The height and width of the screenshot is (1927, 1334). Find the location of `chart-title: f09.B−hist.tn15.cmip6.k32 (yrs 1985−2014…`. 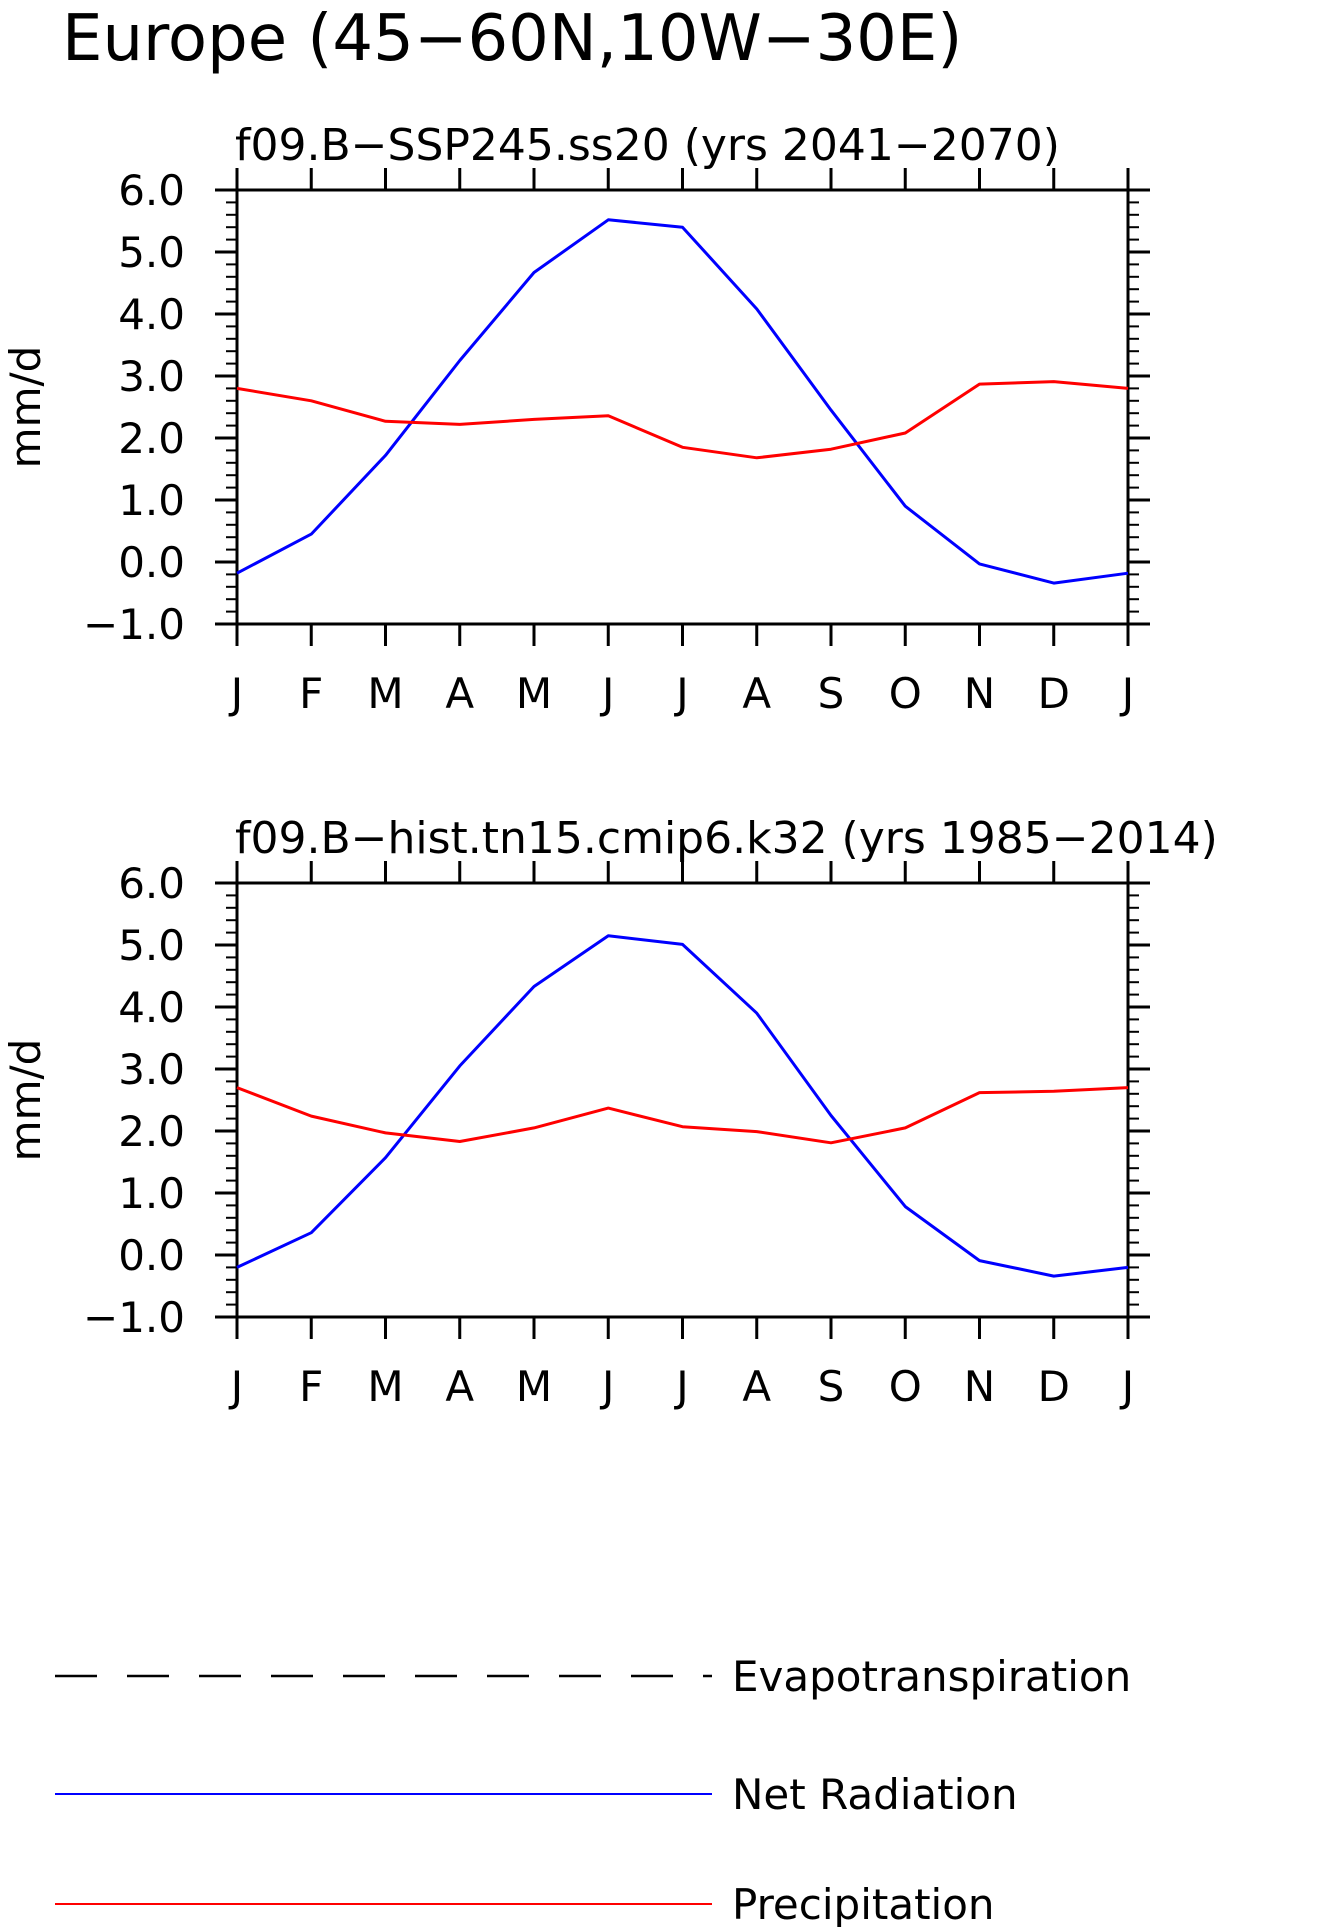

chart-title: f09.B−hist.tn15.cmip6.k32 (yrs 1985−2014… is located at coordinates (726, 838).